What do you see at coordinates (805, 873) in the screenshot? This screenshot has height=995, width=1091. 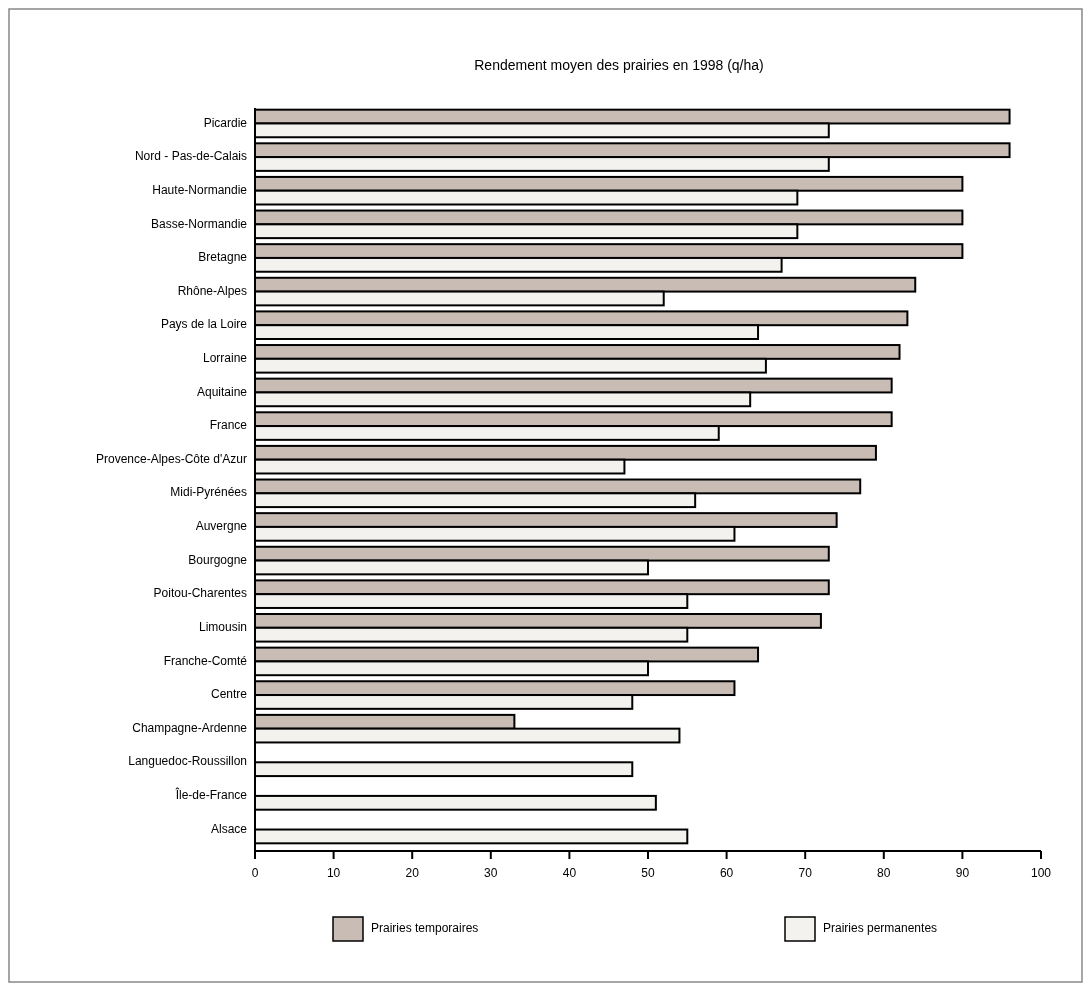 I see `x-tick-label: 70` at bounding box center [805, 873].